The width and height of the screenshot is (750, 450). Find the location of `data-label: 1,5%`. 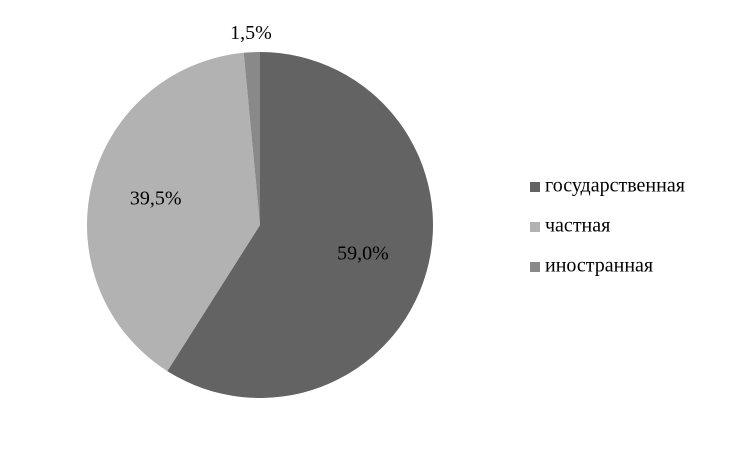

data-label: 1,5% is located at coordinates (251, 33).